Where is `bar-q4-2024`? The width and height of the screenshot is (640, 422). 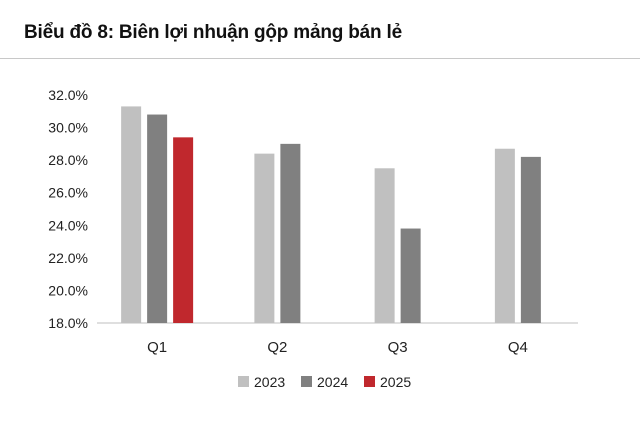
bar-q4-2024 is located at coordinates (530, 239).